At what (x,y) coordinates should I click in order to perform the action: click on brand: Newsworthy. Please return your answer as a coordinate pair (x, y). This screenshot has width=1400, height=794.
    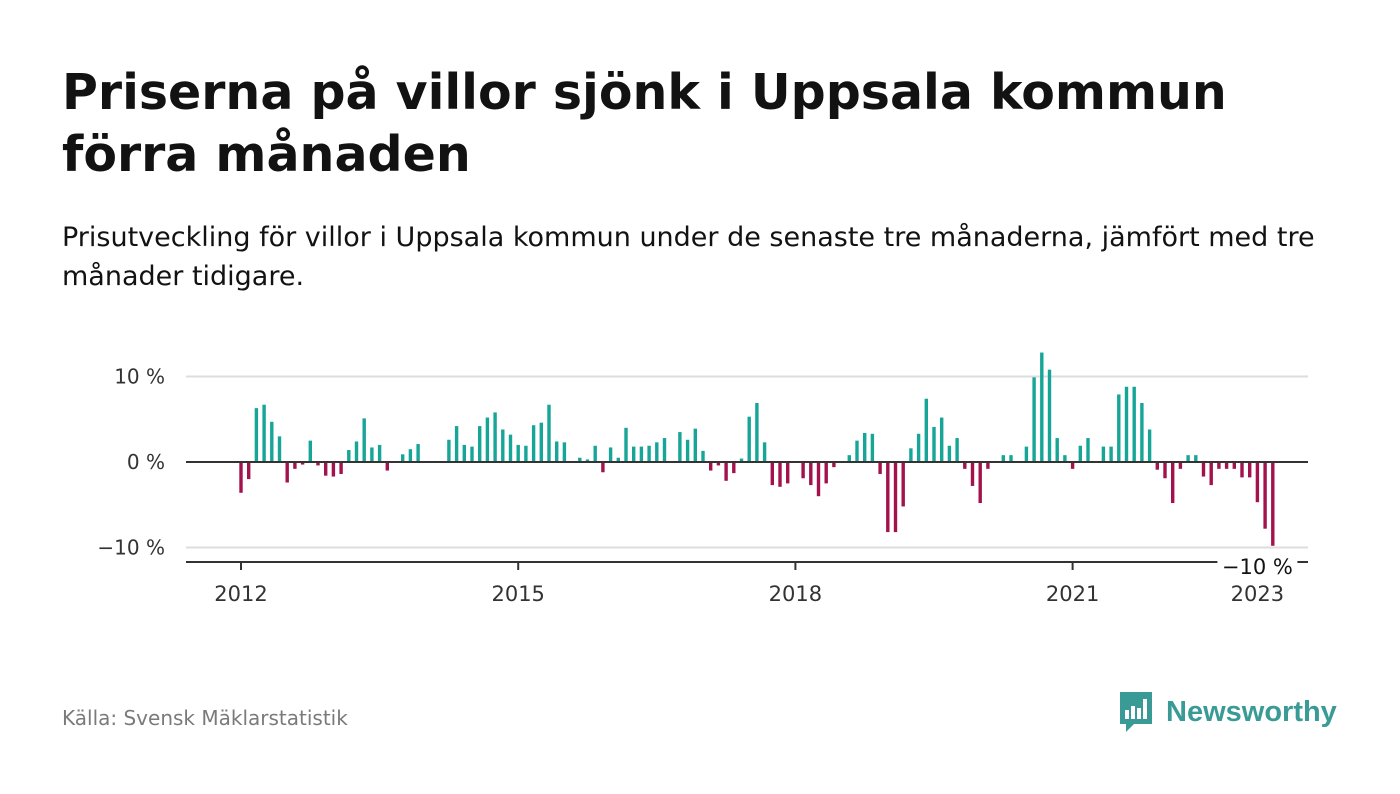
    Looking at the image, I should click on (1227, 712).